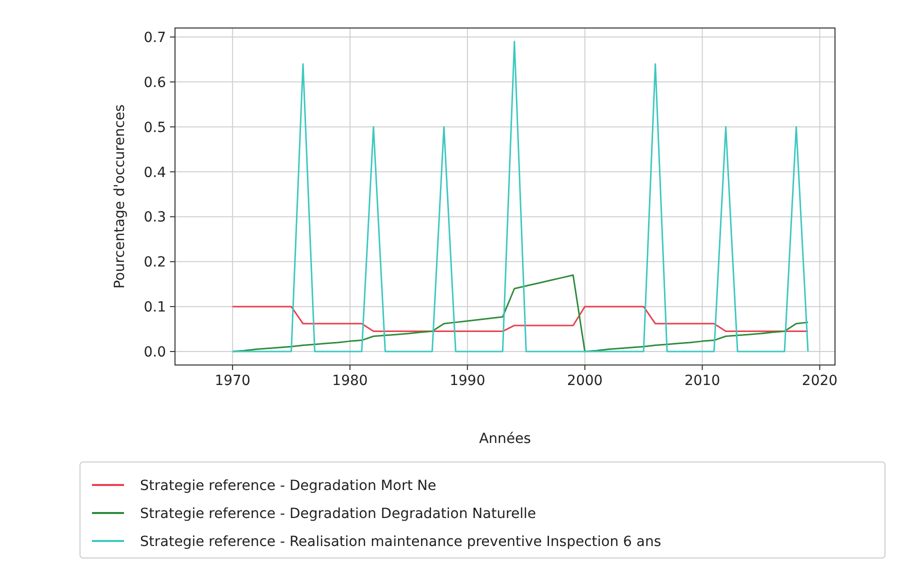 This screenshot has width=924, height=575. I want to click on x-tick-label: 2020, so click(820, 381).